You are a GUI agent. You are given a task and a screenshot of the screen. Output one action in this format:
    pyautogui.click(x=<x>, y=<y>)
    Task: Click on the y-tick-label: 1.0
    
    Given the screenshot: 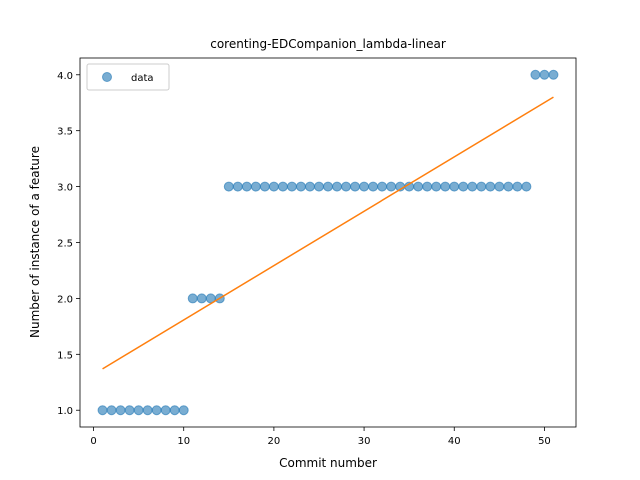 What is the action you would take?
    pyautogui.click(x=65, y=411)
    